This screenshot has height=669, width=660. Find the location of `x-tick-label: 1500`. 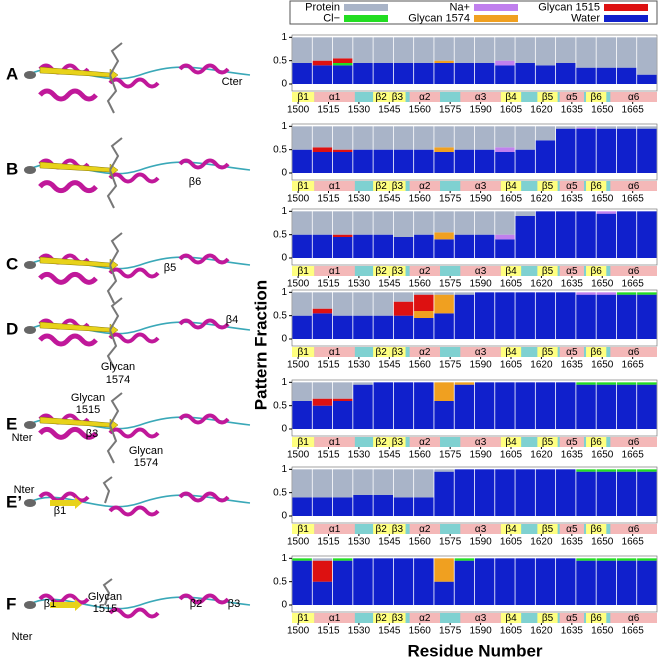

x-tick-label: 1500 is located at coordinates (298, 284).